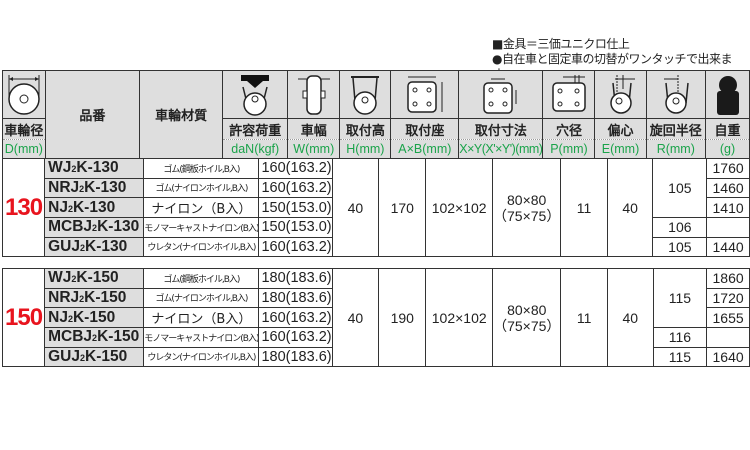 The height and width of the screenshot is (450, 750). What do you see at coordinates (425, 94) in the screenshot?
I see `plate-size-icon` at bounding box center [425, 94].